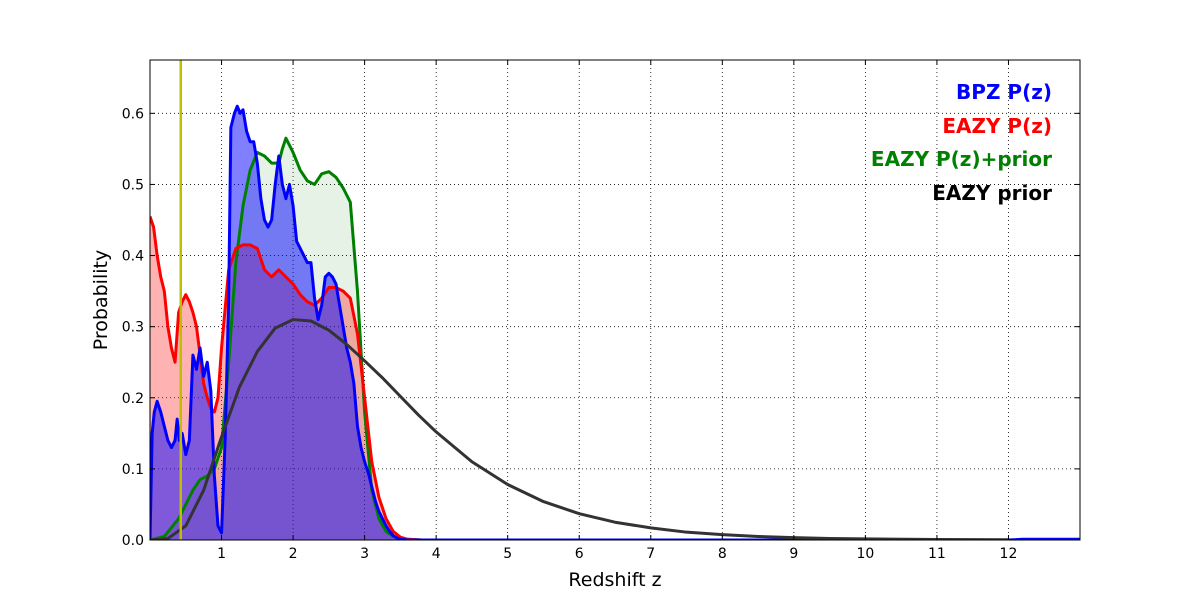 The width and height of the screenshot is (1200, 600). I want to click on x-tick-label: 6, so click(579, 554).